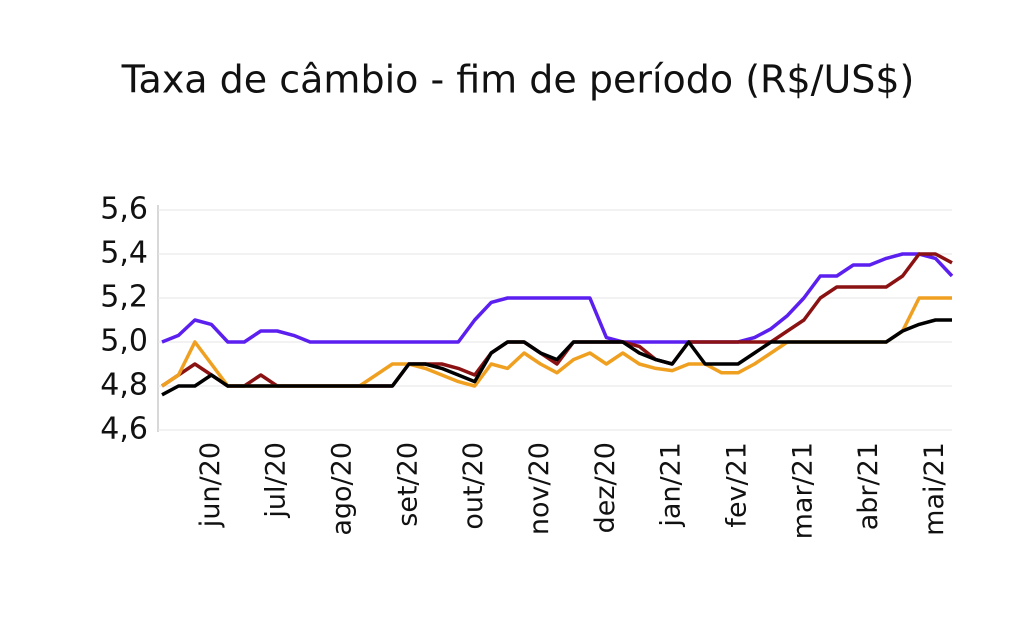  Describe the element at coordinates (124, 209) in the screenshot. I see `y-tick-label: 5,6` at that location.